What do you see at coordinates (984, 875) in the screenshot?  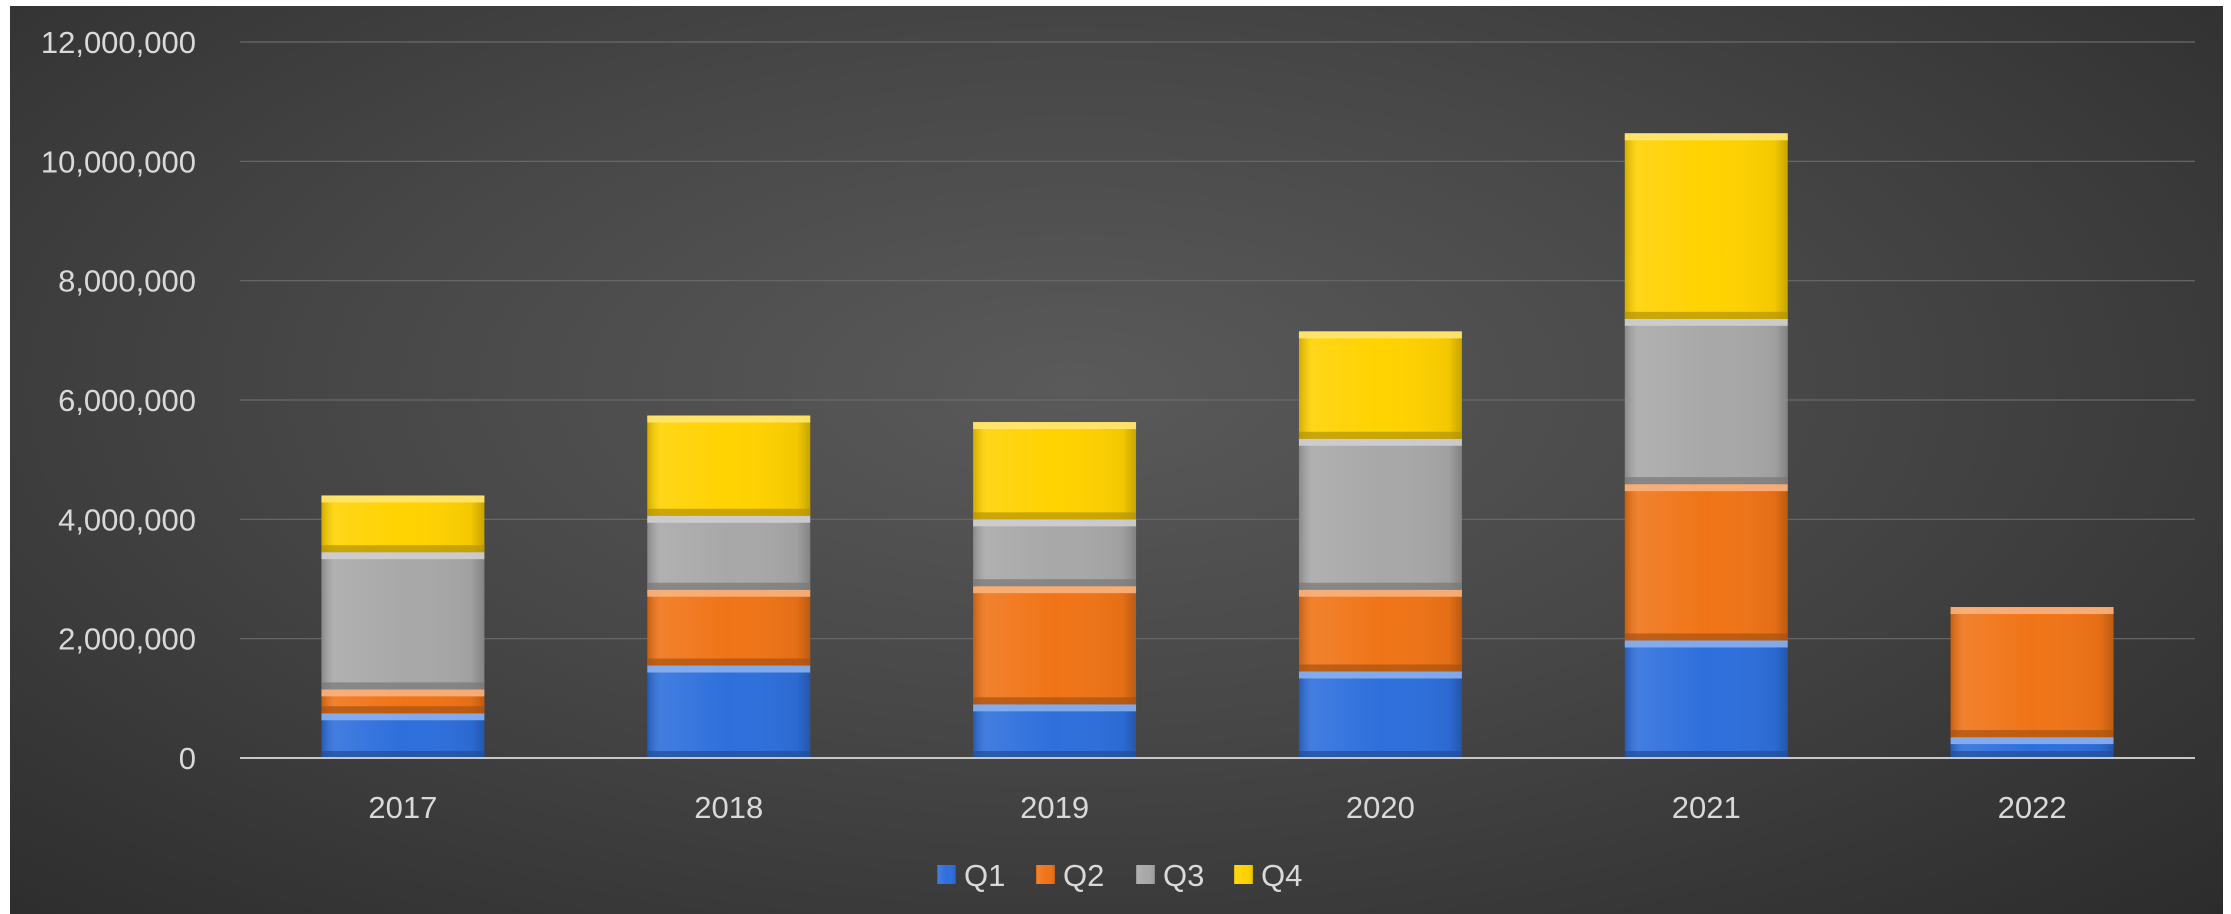 I see `legend-label: Q1` at bounding box center [984, 875].